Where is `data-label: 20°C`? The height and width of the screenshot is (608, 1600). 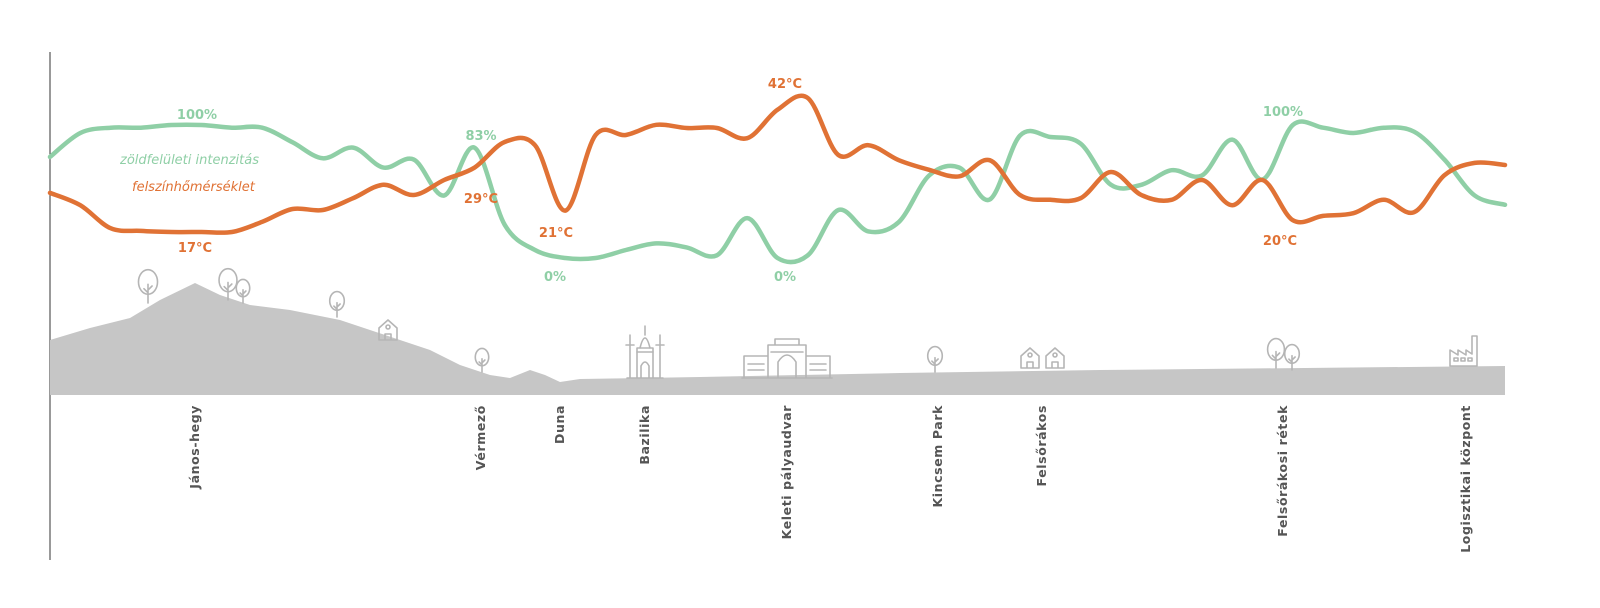 data-label: 20°C is located at coordinates (1280, 241).